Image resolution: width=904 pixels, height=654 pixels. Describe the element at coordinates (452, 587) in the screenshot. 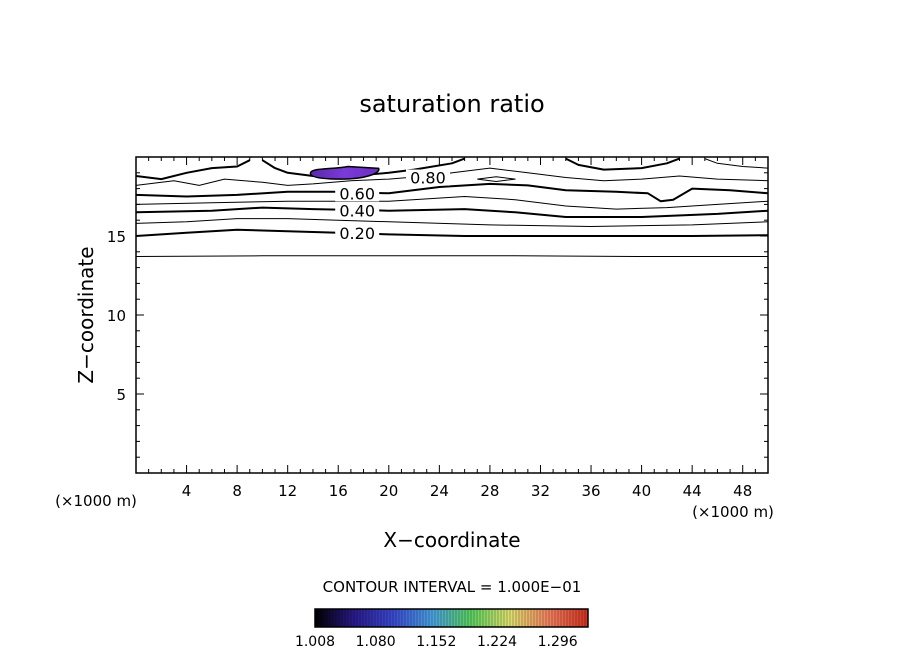

I see `contour-interval-text: CONTOUR INTERVAL = 1.000E−01` at that location.